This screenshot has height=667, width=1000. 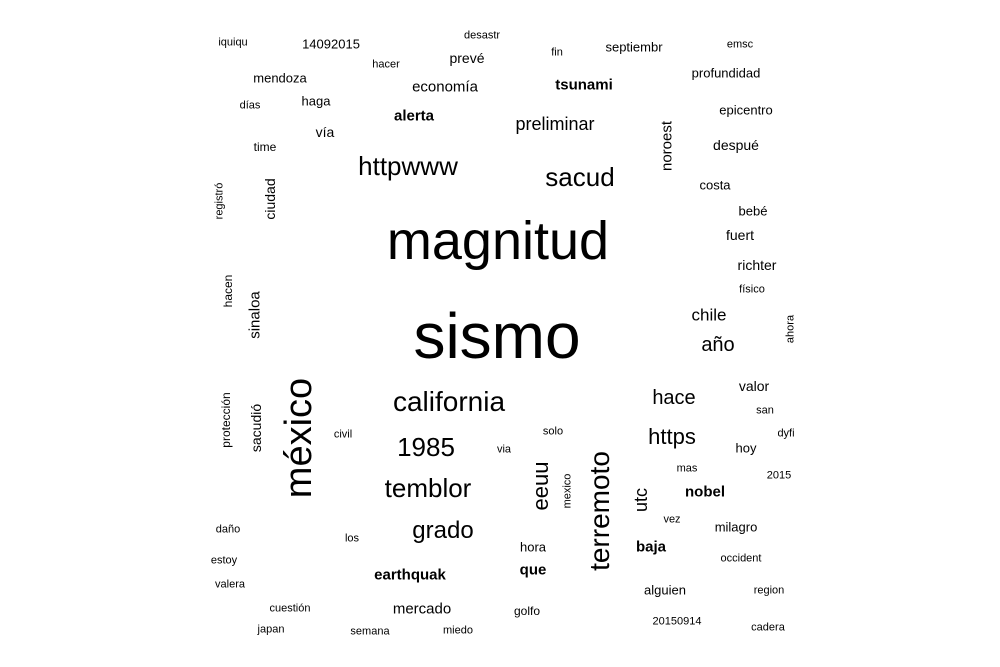 I want to click on word-sinaloa: sinaloa, so click(x=255, y=315).